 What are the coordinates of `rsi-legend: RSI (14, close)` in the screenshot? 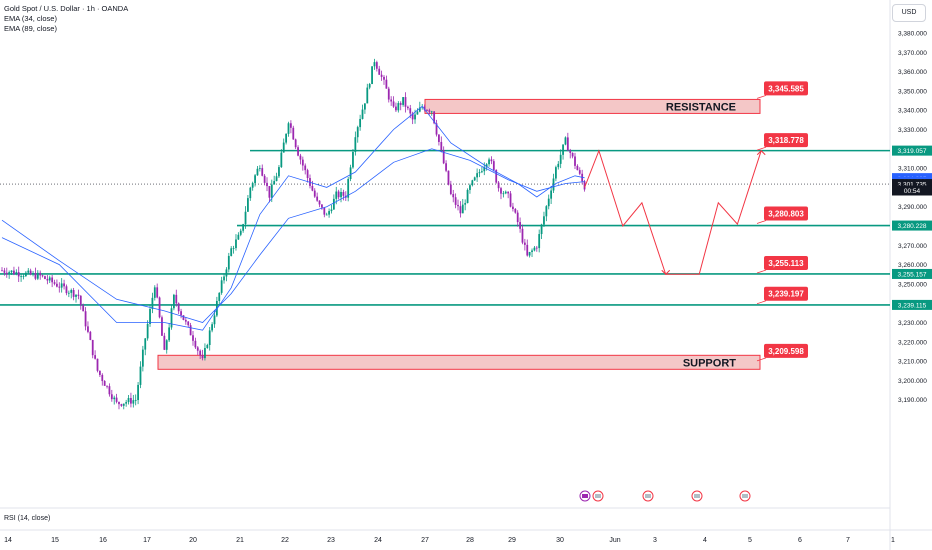 It's located at (27, 518).